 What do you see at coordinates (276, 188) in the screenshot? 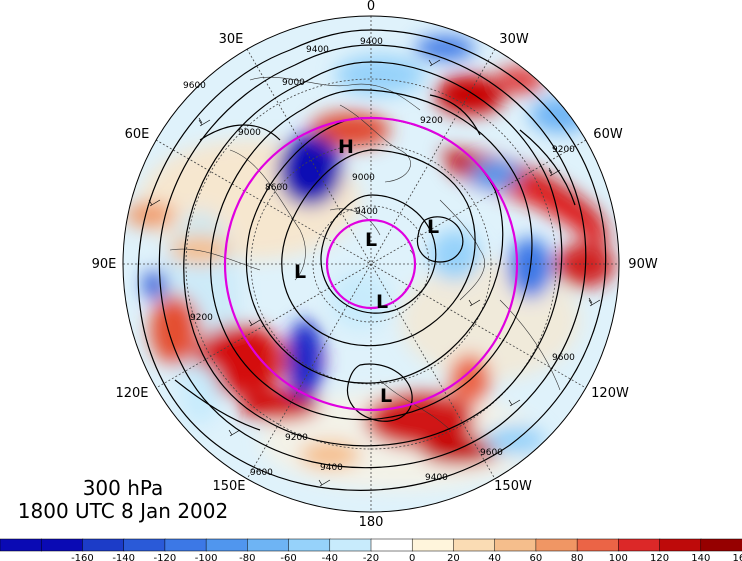
I see `contour-label: 8600` at bounding box center [276, 188].